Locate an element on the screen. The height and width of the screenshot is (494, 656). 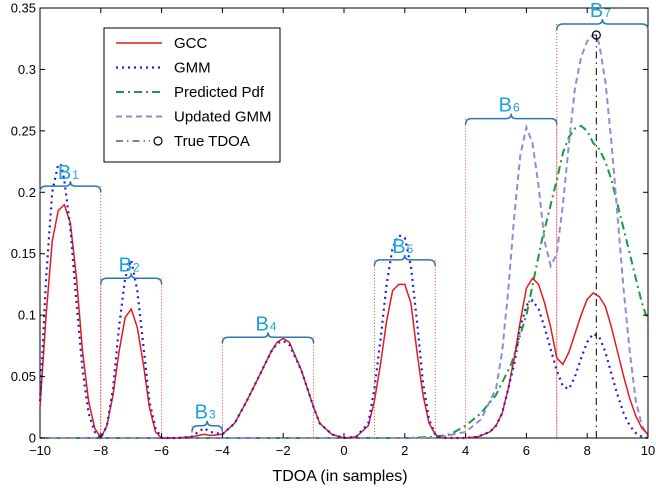
segment-label-subscript: 5 is located at coordinates (410, 249).